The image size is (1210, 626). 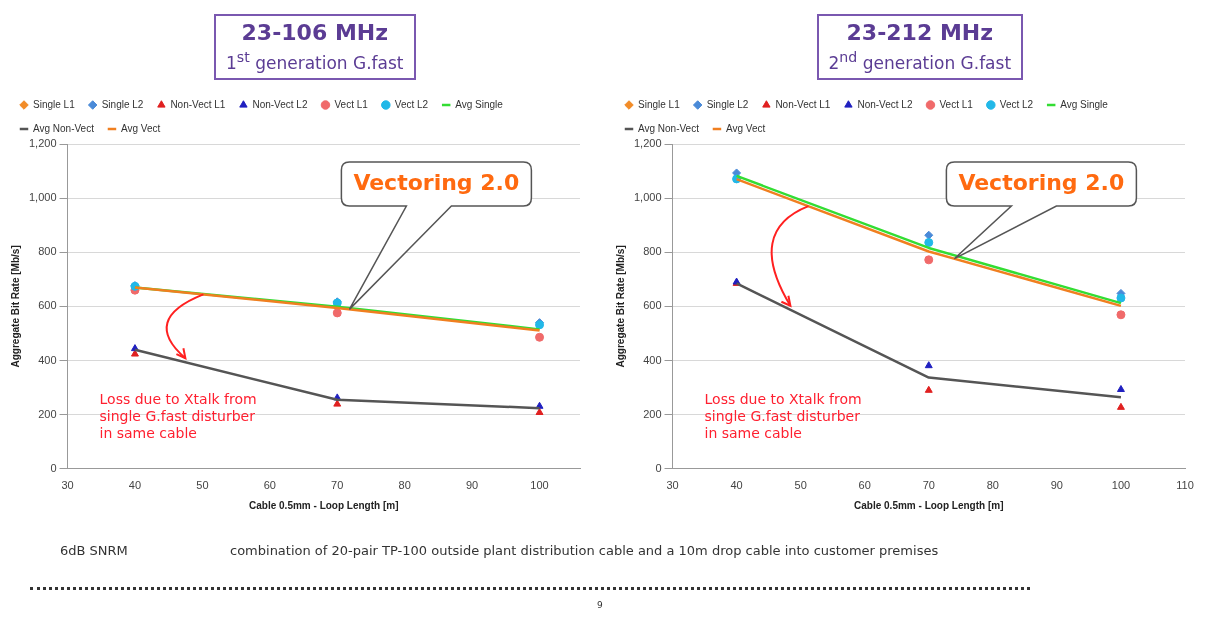 I want to click on text: combination of 20-pair TP-100 outside plant distribution cable and a 10m drop cable into customer premises, so click(x=584, y=550).